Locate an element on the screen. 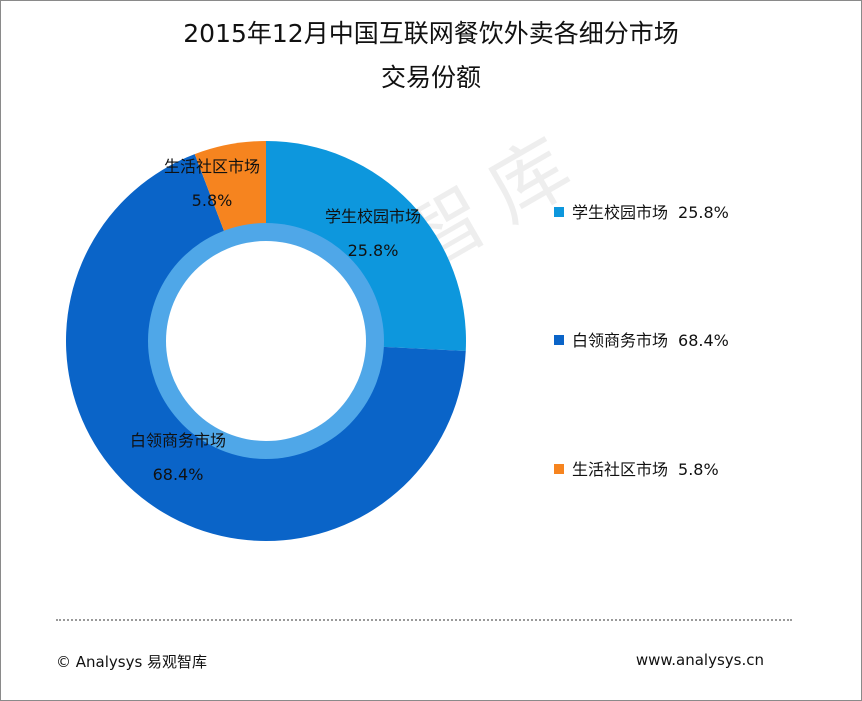 The height and width of the screenshot is (701, 862). slice-label-value-1: 25.8% is located at coordinates (373, 250).